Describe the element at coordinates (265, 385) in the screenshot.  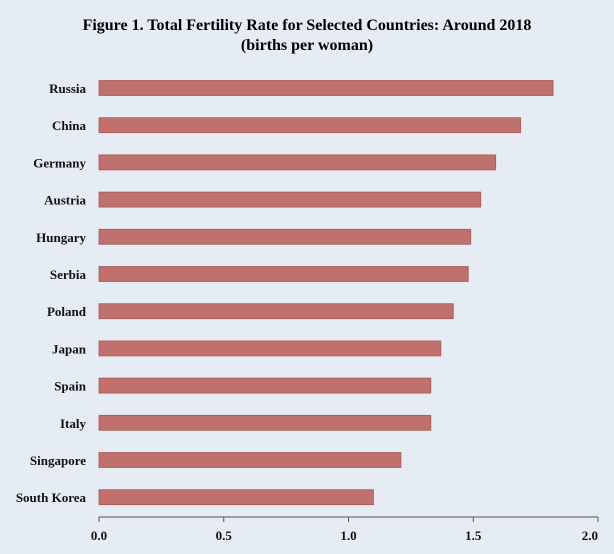
I see `bar-spain` at that location.